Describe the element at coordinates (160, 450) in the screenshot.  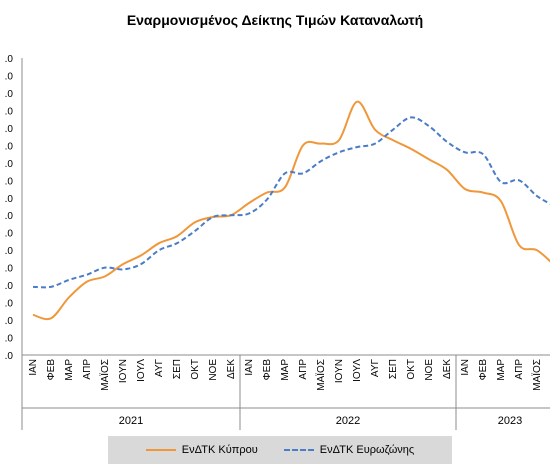
I see `legend-swatch-cyprus` at that location.